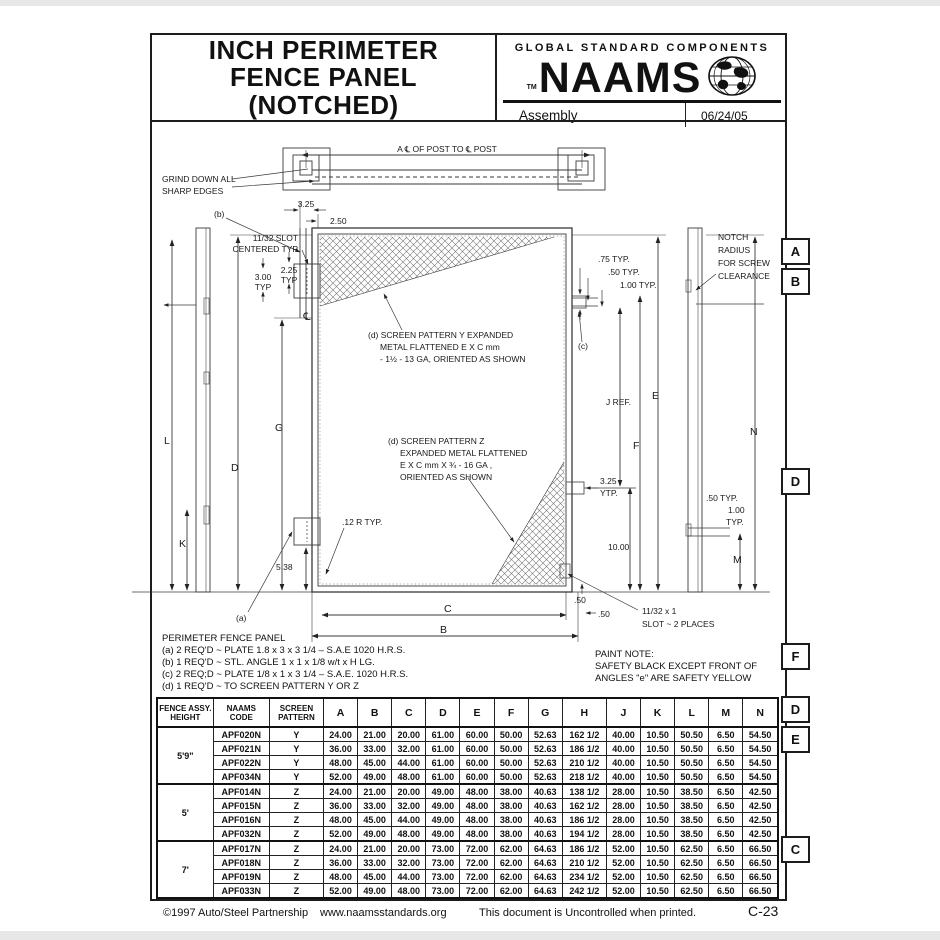 The image size is (940, 940). What do you see at coordinates (185, 869) in the screenshot?
I see `fence-height-cell: 7'` at bounding box center [185, 869].